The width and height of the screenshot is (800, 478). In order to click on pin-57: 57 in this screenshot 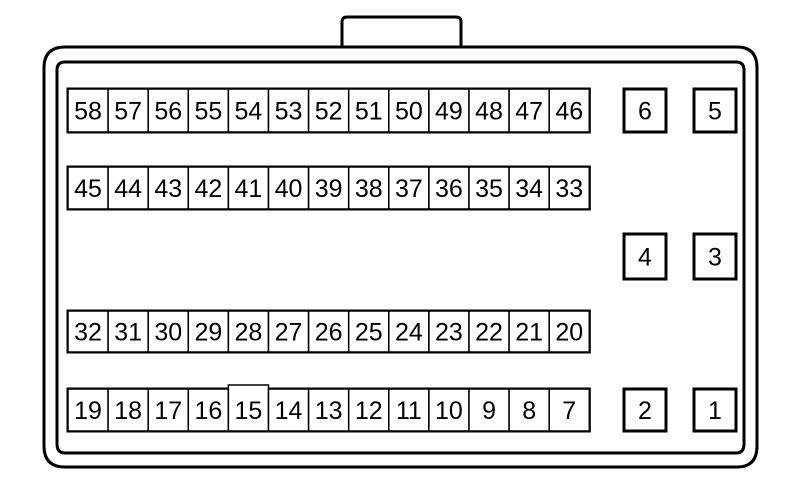, I will do `click(128, 110)`.